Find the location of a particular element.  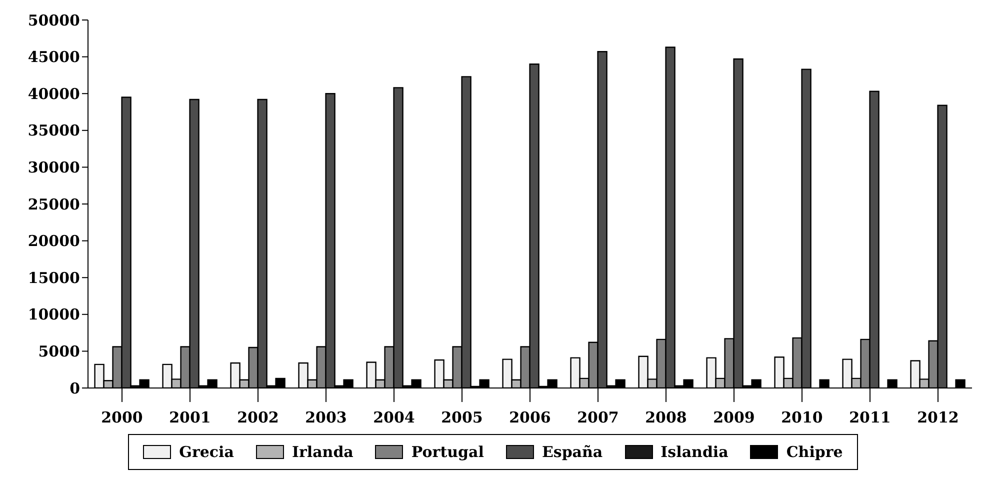

legend-label: Irlanda is located at coordinates (323, 452).